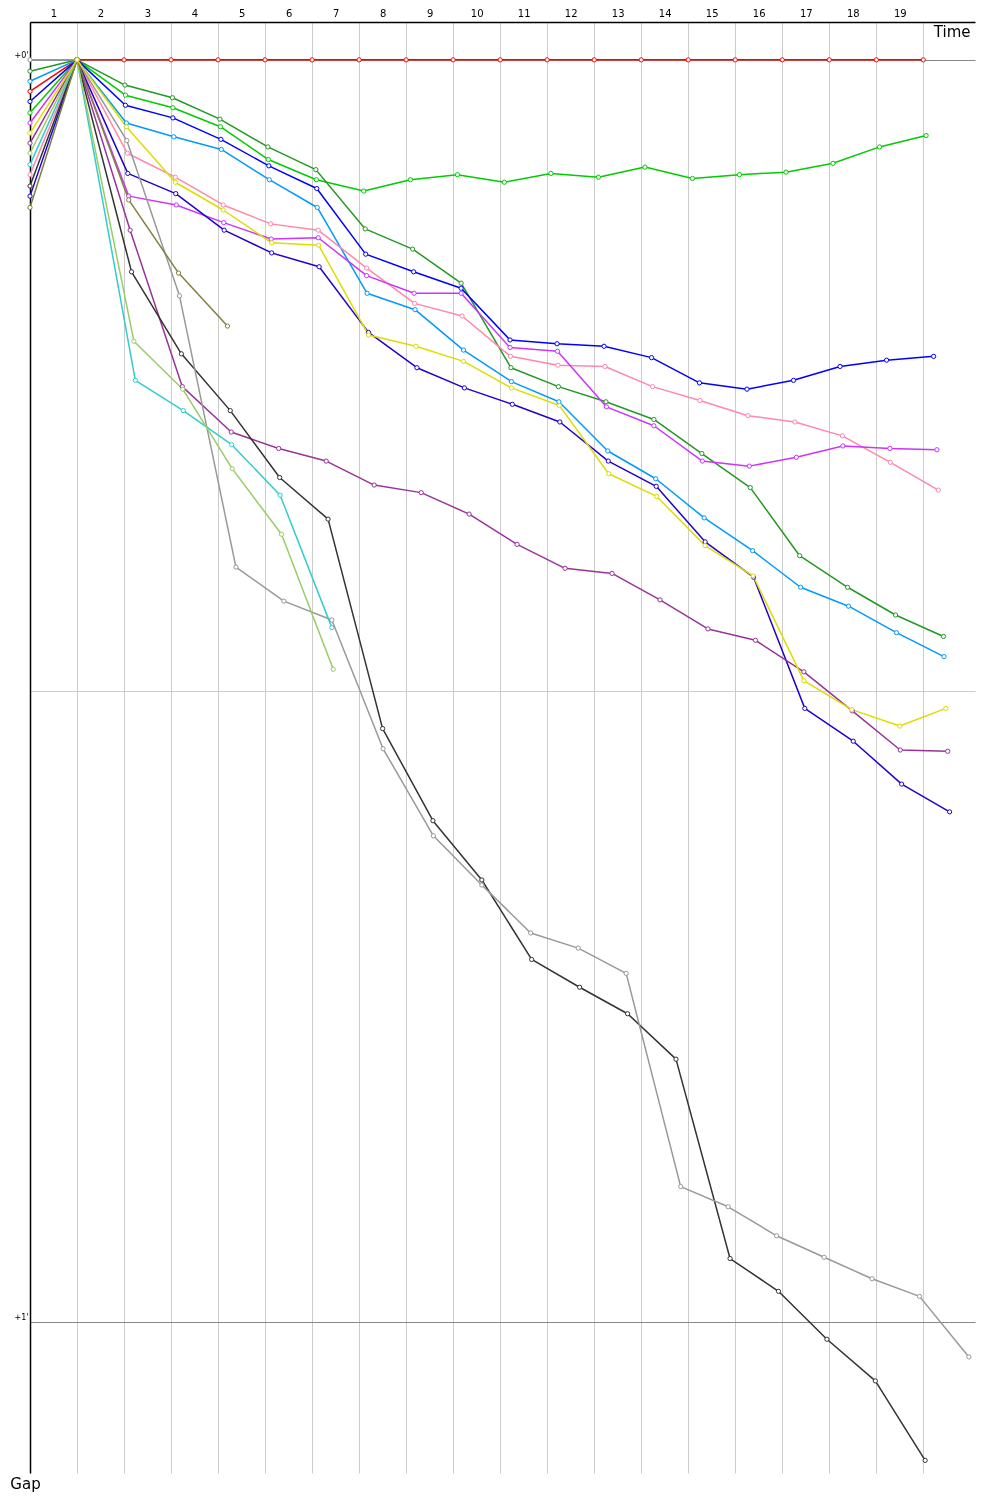  Describe the element at coordinates (336, 13) in the screenshot. I see `x-tick-label: 7` at that location.